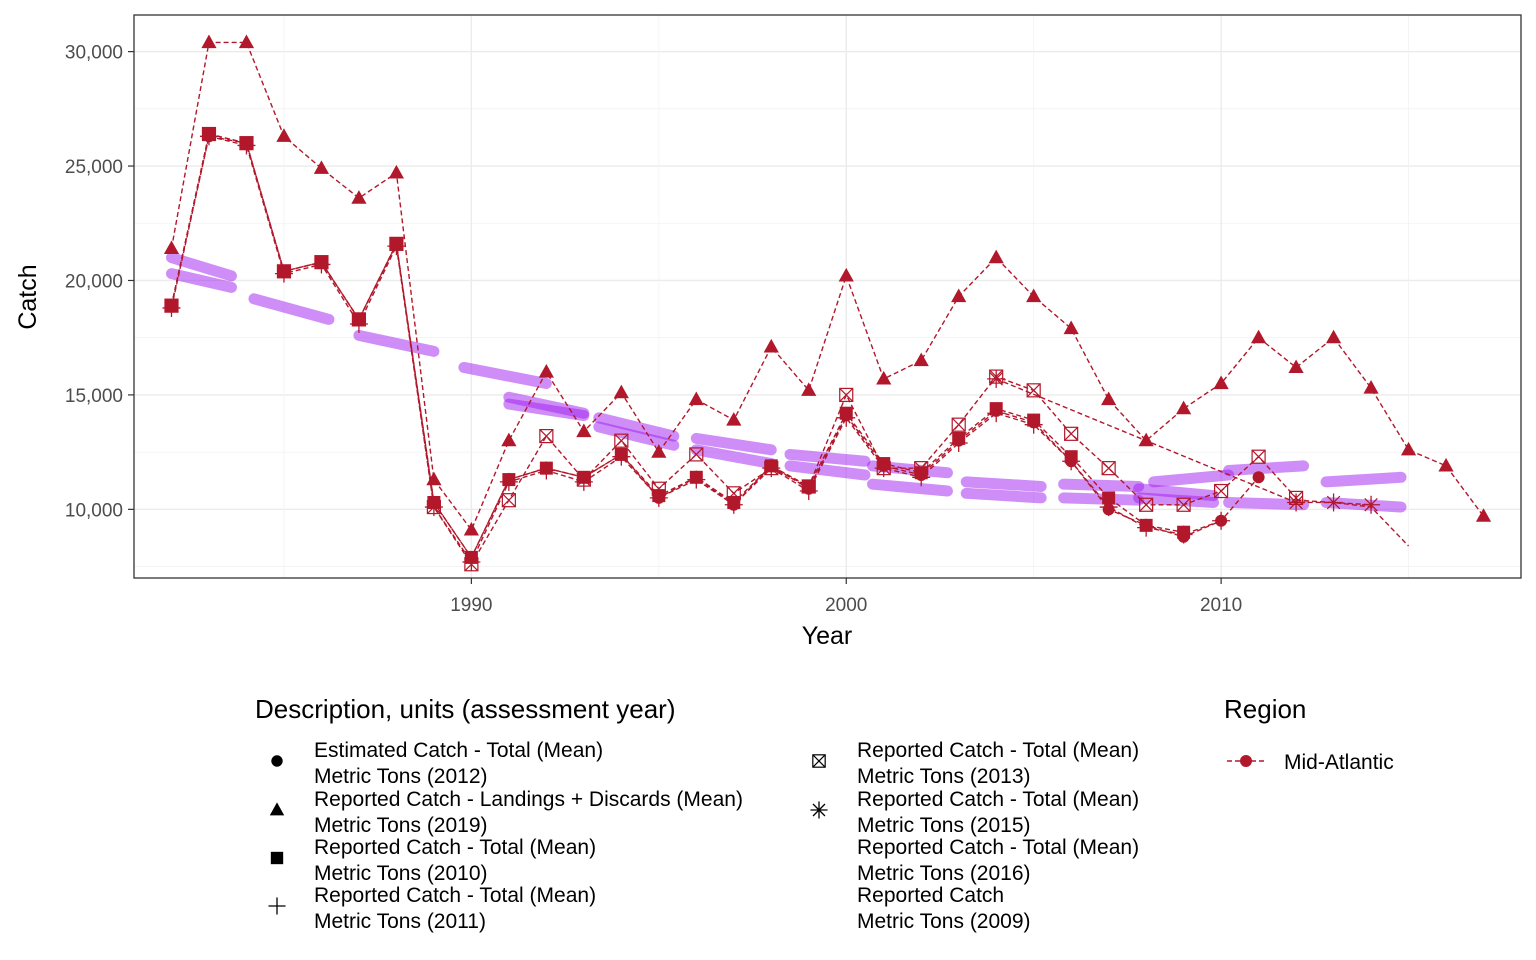 This screenshot has width=1536, height=960. Describe the element at coordinates (1109, 498) in the screenshot. I see `square-marker` at that location.